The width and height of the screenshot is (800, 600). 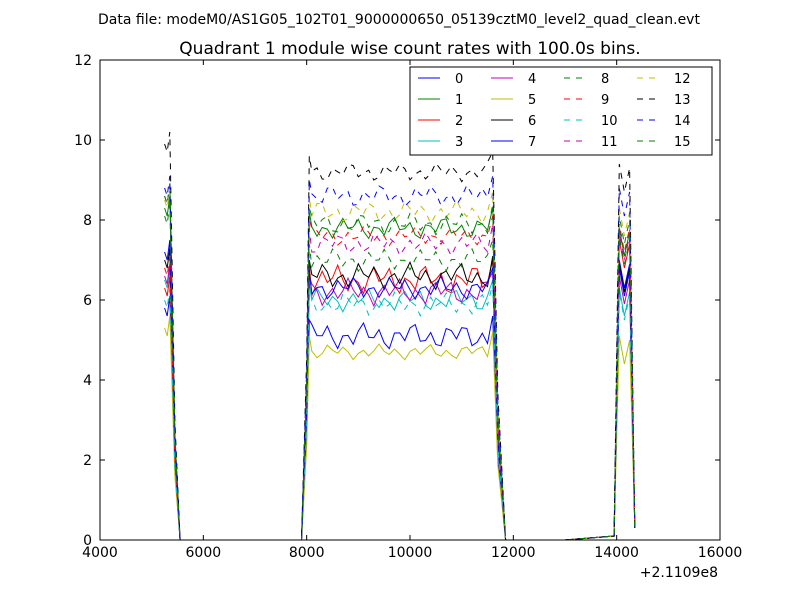 I want to click on legend-label: 10, so click(x=609, y=121).